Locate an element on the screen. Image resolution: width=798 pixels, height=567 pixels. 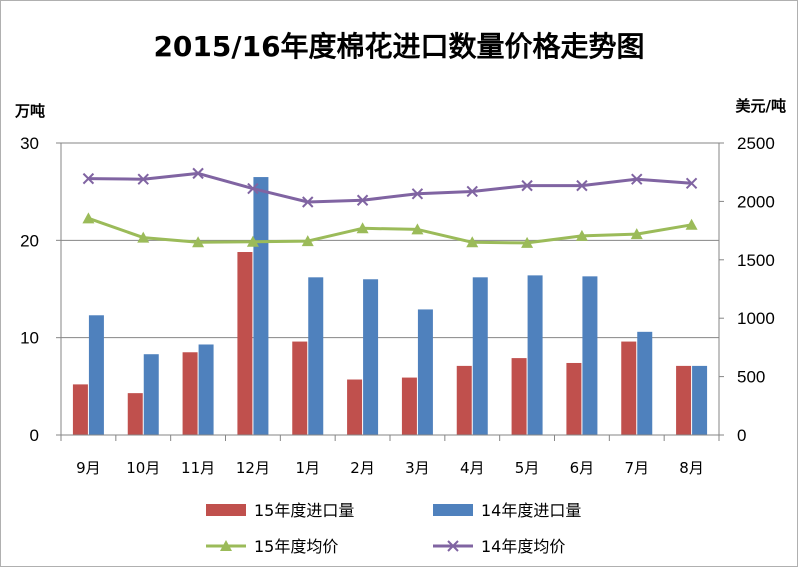
legend-label: 15年度均价 is located at coordinates (296, 546).